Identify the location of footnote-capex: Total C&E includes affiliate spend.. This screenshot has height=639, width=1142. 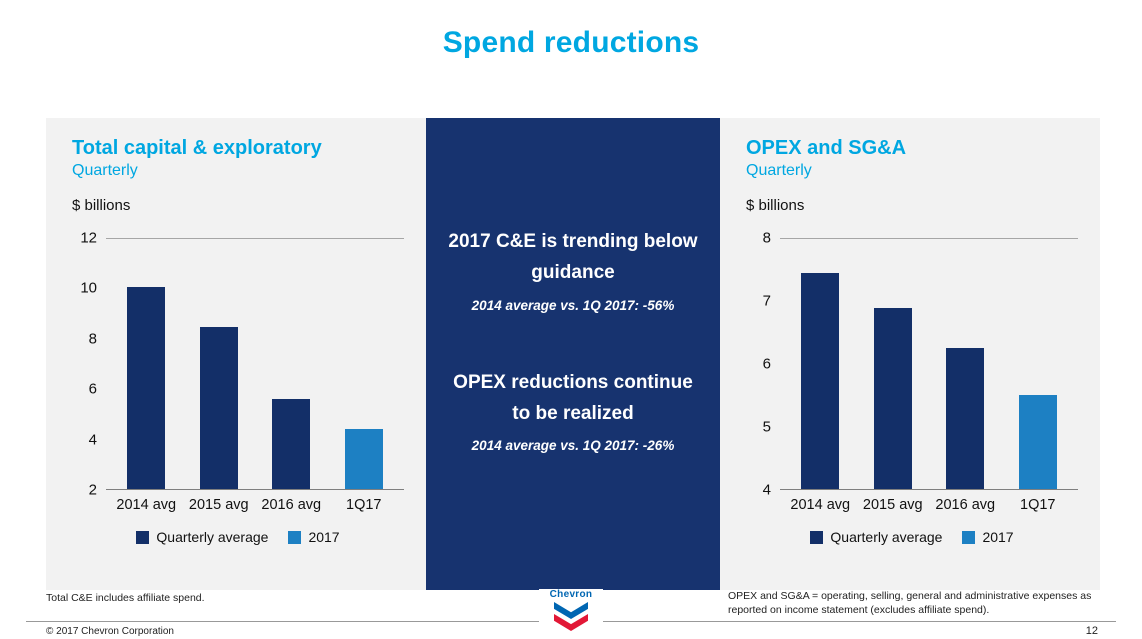
(125, 598).